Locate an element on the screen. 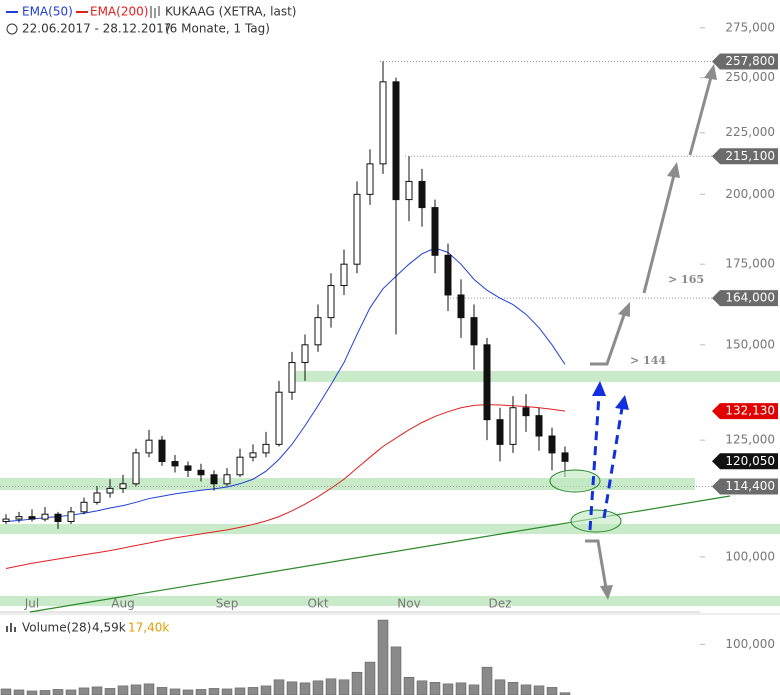  x-tick-label: Dez is located at coordinates (500, 604).